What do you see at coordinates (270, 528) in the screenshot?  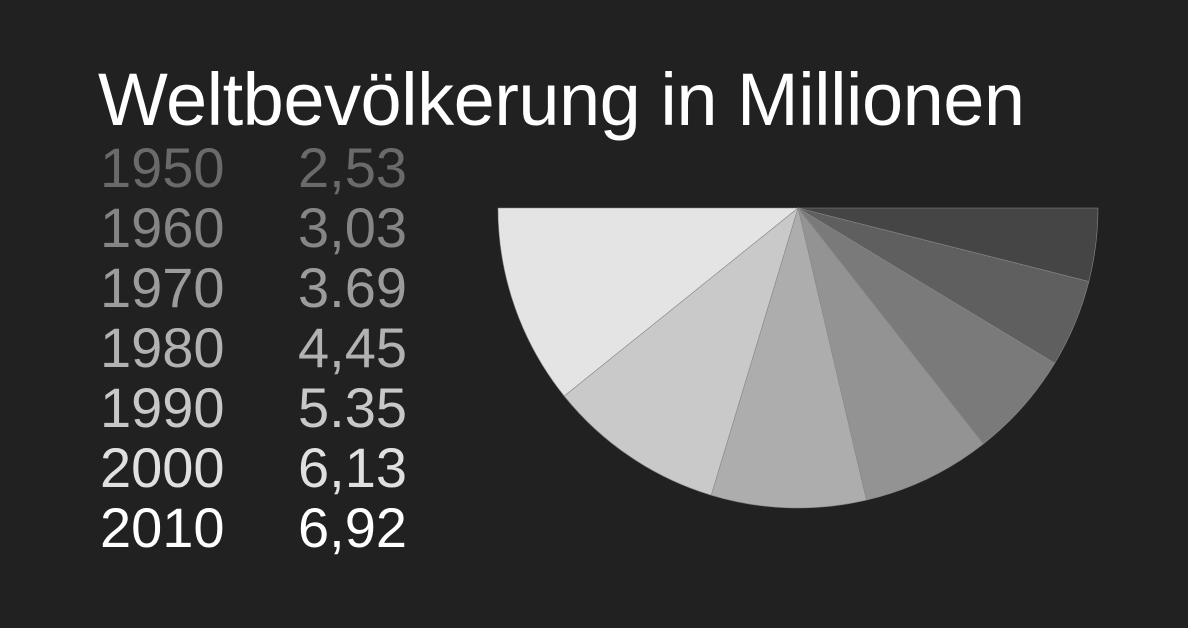 I see `table-row: 2010 6,92` at bounding box center [270, 528].